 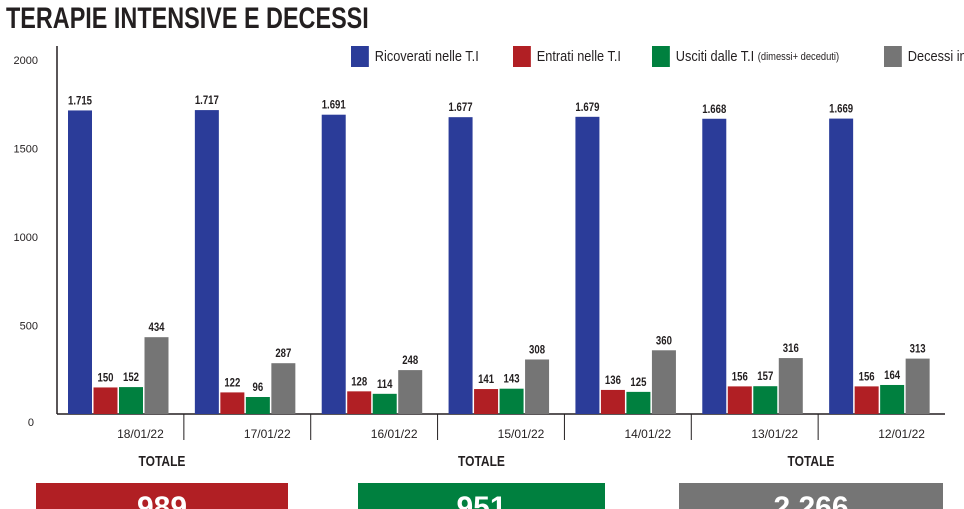 I want to click on x-tick-label: 12/01/22, so click(x=901, y=434).